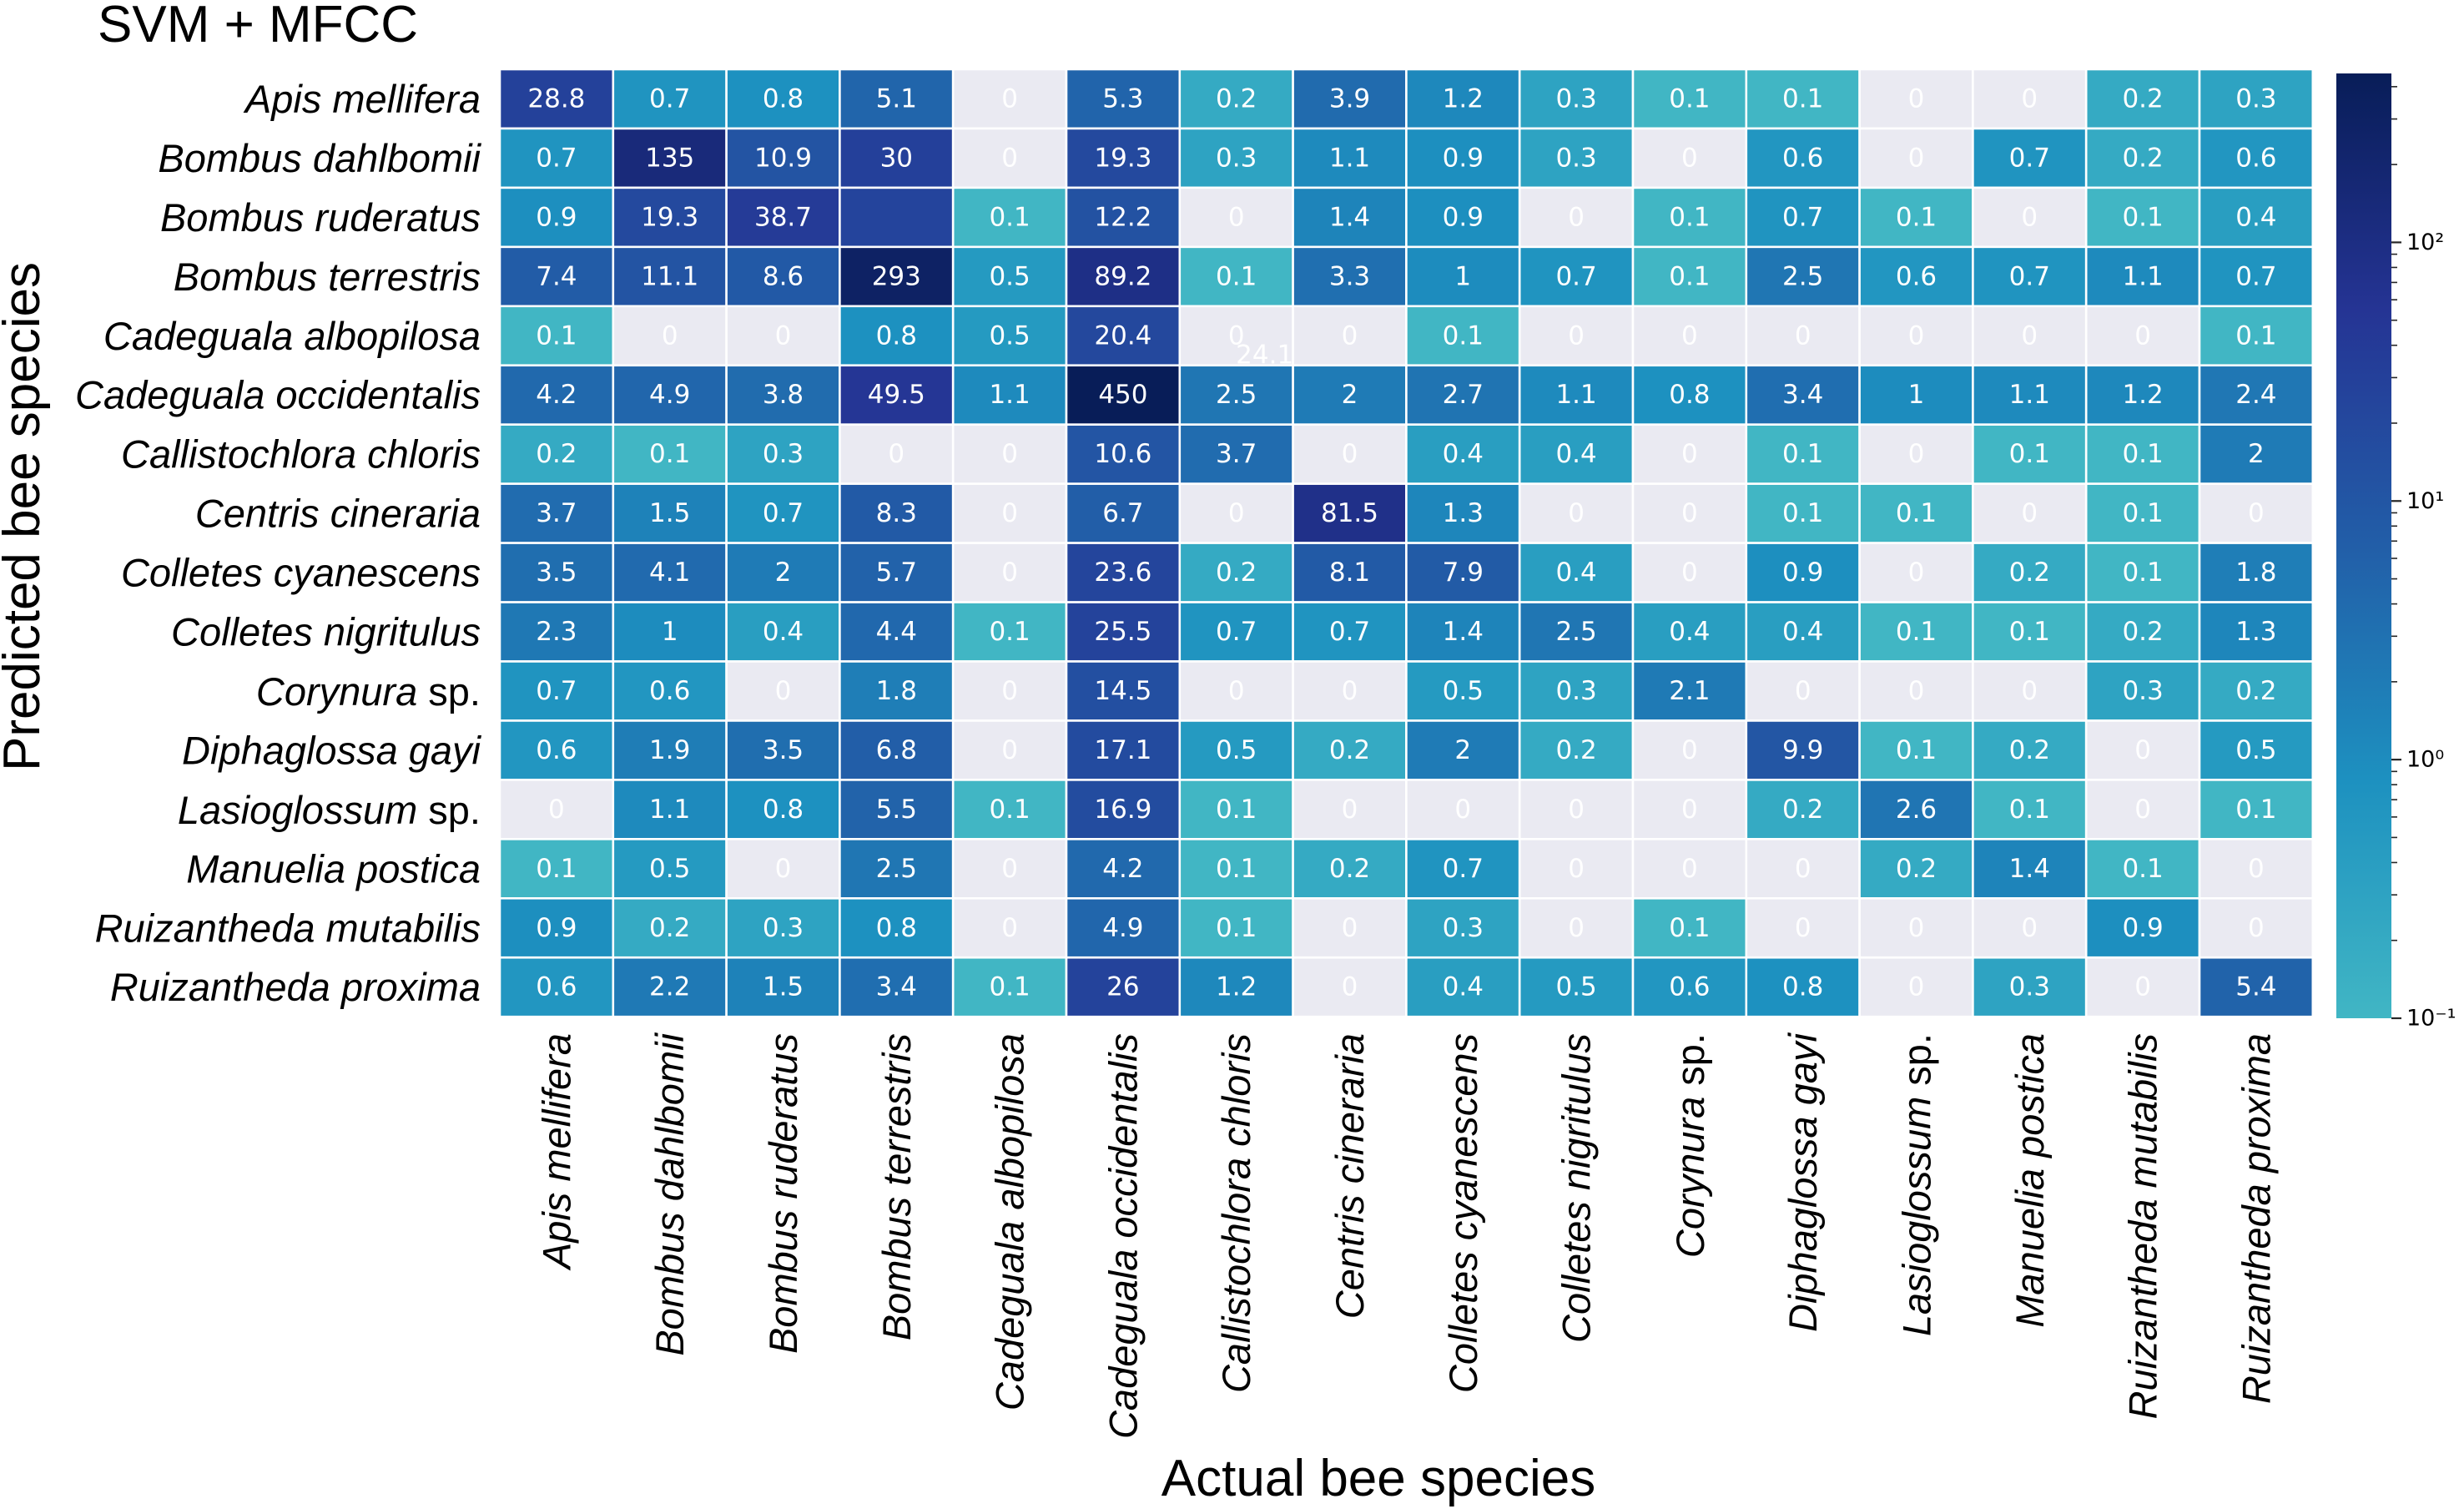  I want to click on cell-value-label: 49.5, so click(896, 395).